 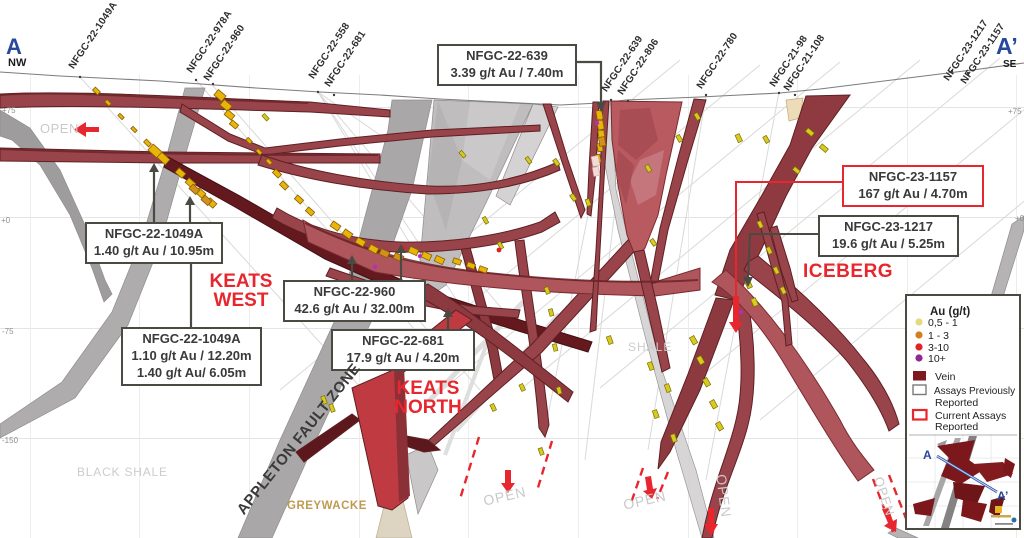 I want to click on svg-text: Assays Previously, so click(x=974, y=391).